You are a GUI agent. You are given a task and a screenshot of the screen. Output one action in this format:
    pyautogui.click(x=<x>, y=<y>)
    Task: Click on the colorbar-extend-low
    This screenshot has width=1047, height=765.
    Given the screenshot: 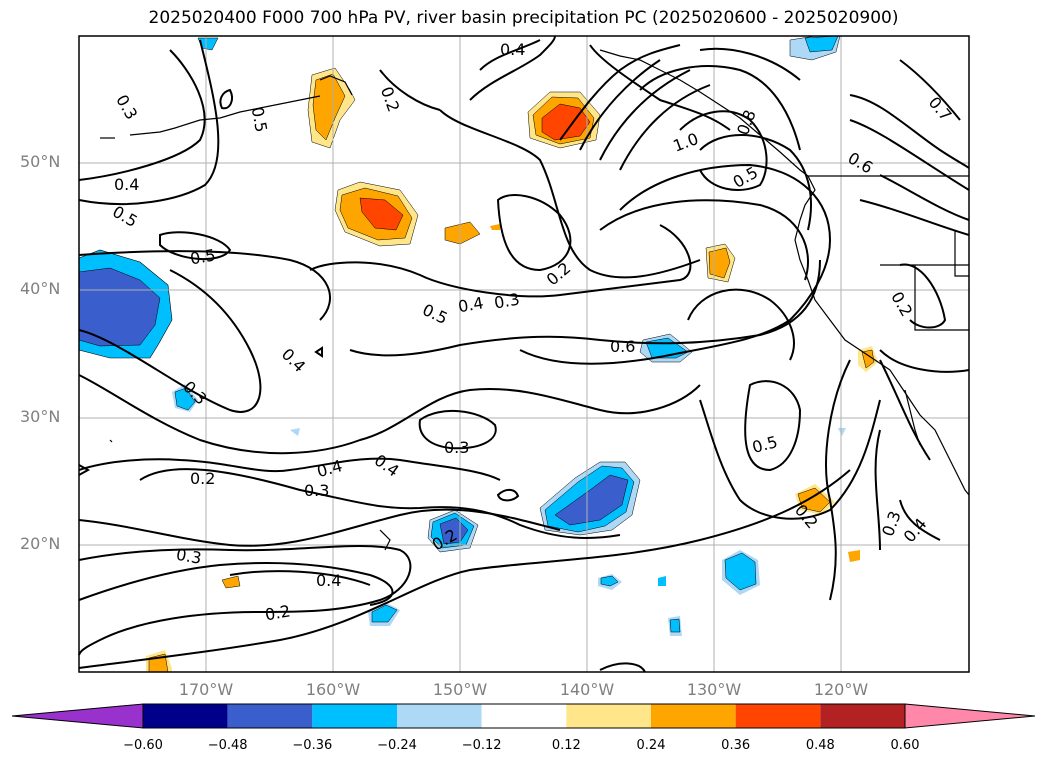 What is the action you would take?
    pyautogui.click(x=77, y=716)
    